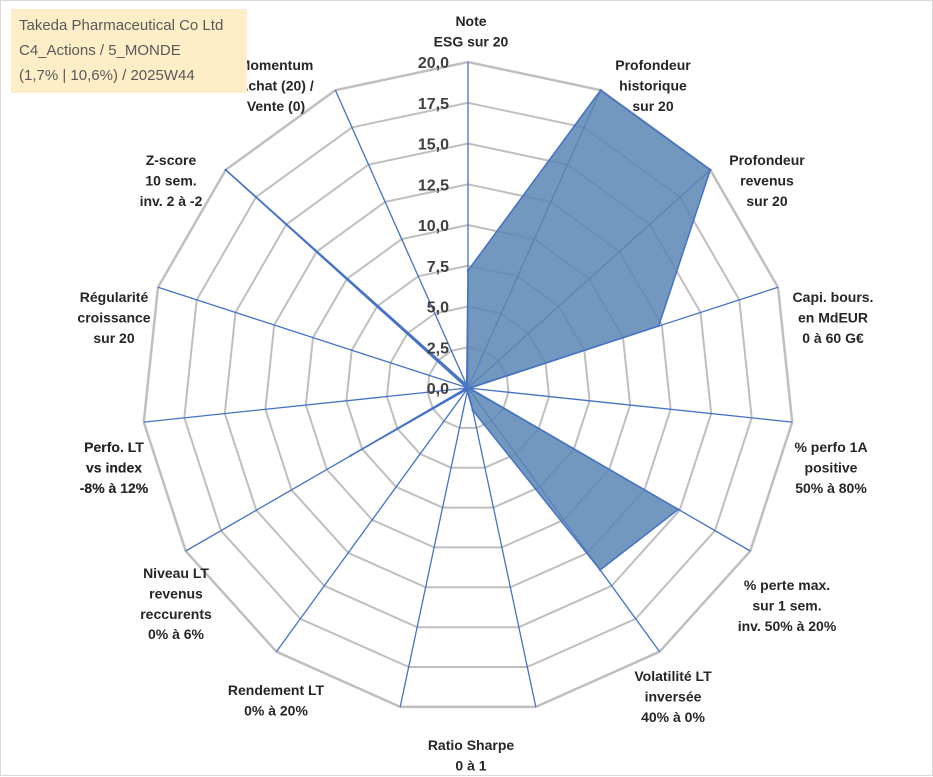 The height and width of the screenshot is (777, 933). I want to click on axis-label: Profondeur historique sur 20, so click(653, 85).